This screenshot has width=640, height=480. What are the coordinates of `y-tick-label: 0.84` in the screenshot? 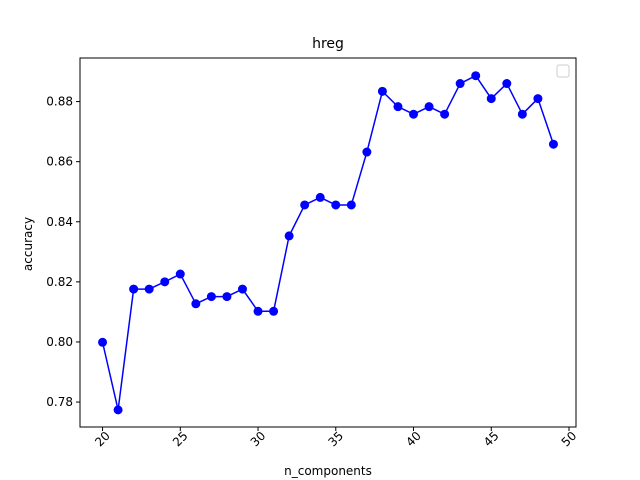 It's located at (59, 222).